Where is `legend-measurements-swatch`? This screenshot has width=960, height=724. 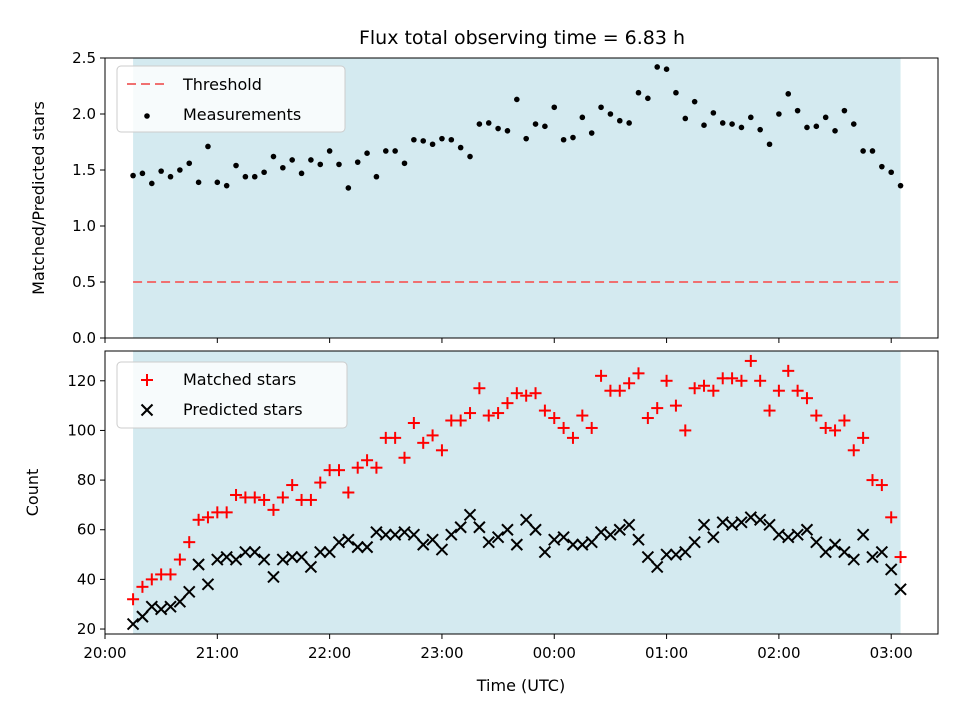 legend-measurements-swatch is located at coordinates (147, 116).